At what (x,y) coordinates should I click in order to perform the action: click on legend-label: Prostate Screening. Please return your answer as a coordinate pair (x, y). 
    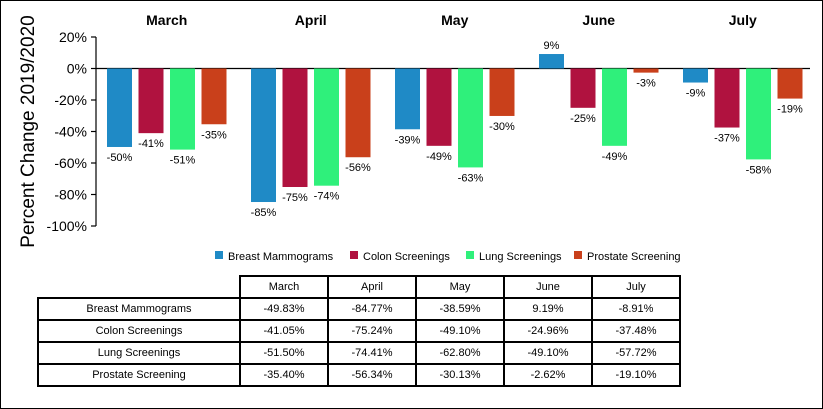
    Looking at the image, I should click on (634, 257).